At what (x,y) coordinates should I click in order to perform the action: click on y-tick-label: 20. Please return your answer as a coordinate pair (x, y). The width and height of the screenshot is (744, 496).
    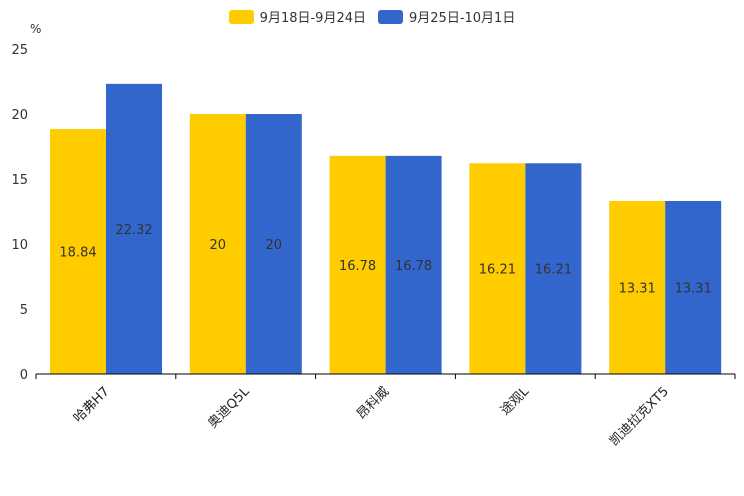
    Looking at the image, I should click on (19, 115).